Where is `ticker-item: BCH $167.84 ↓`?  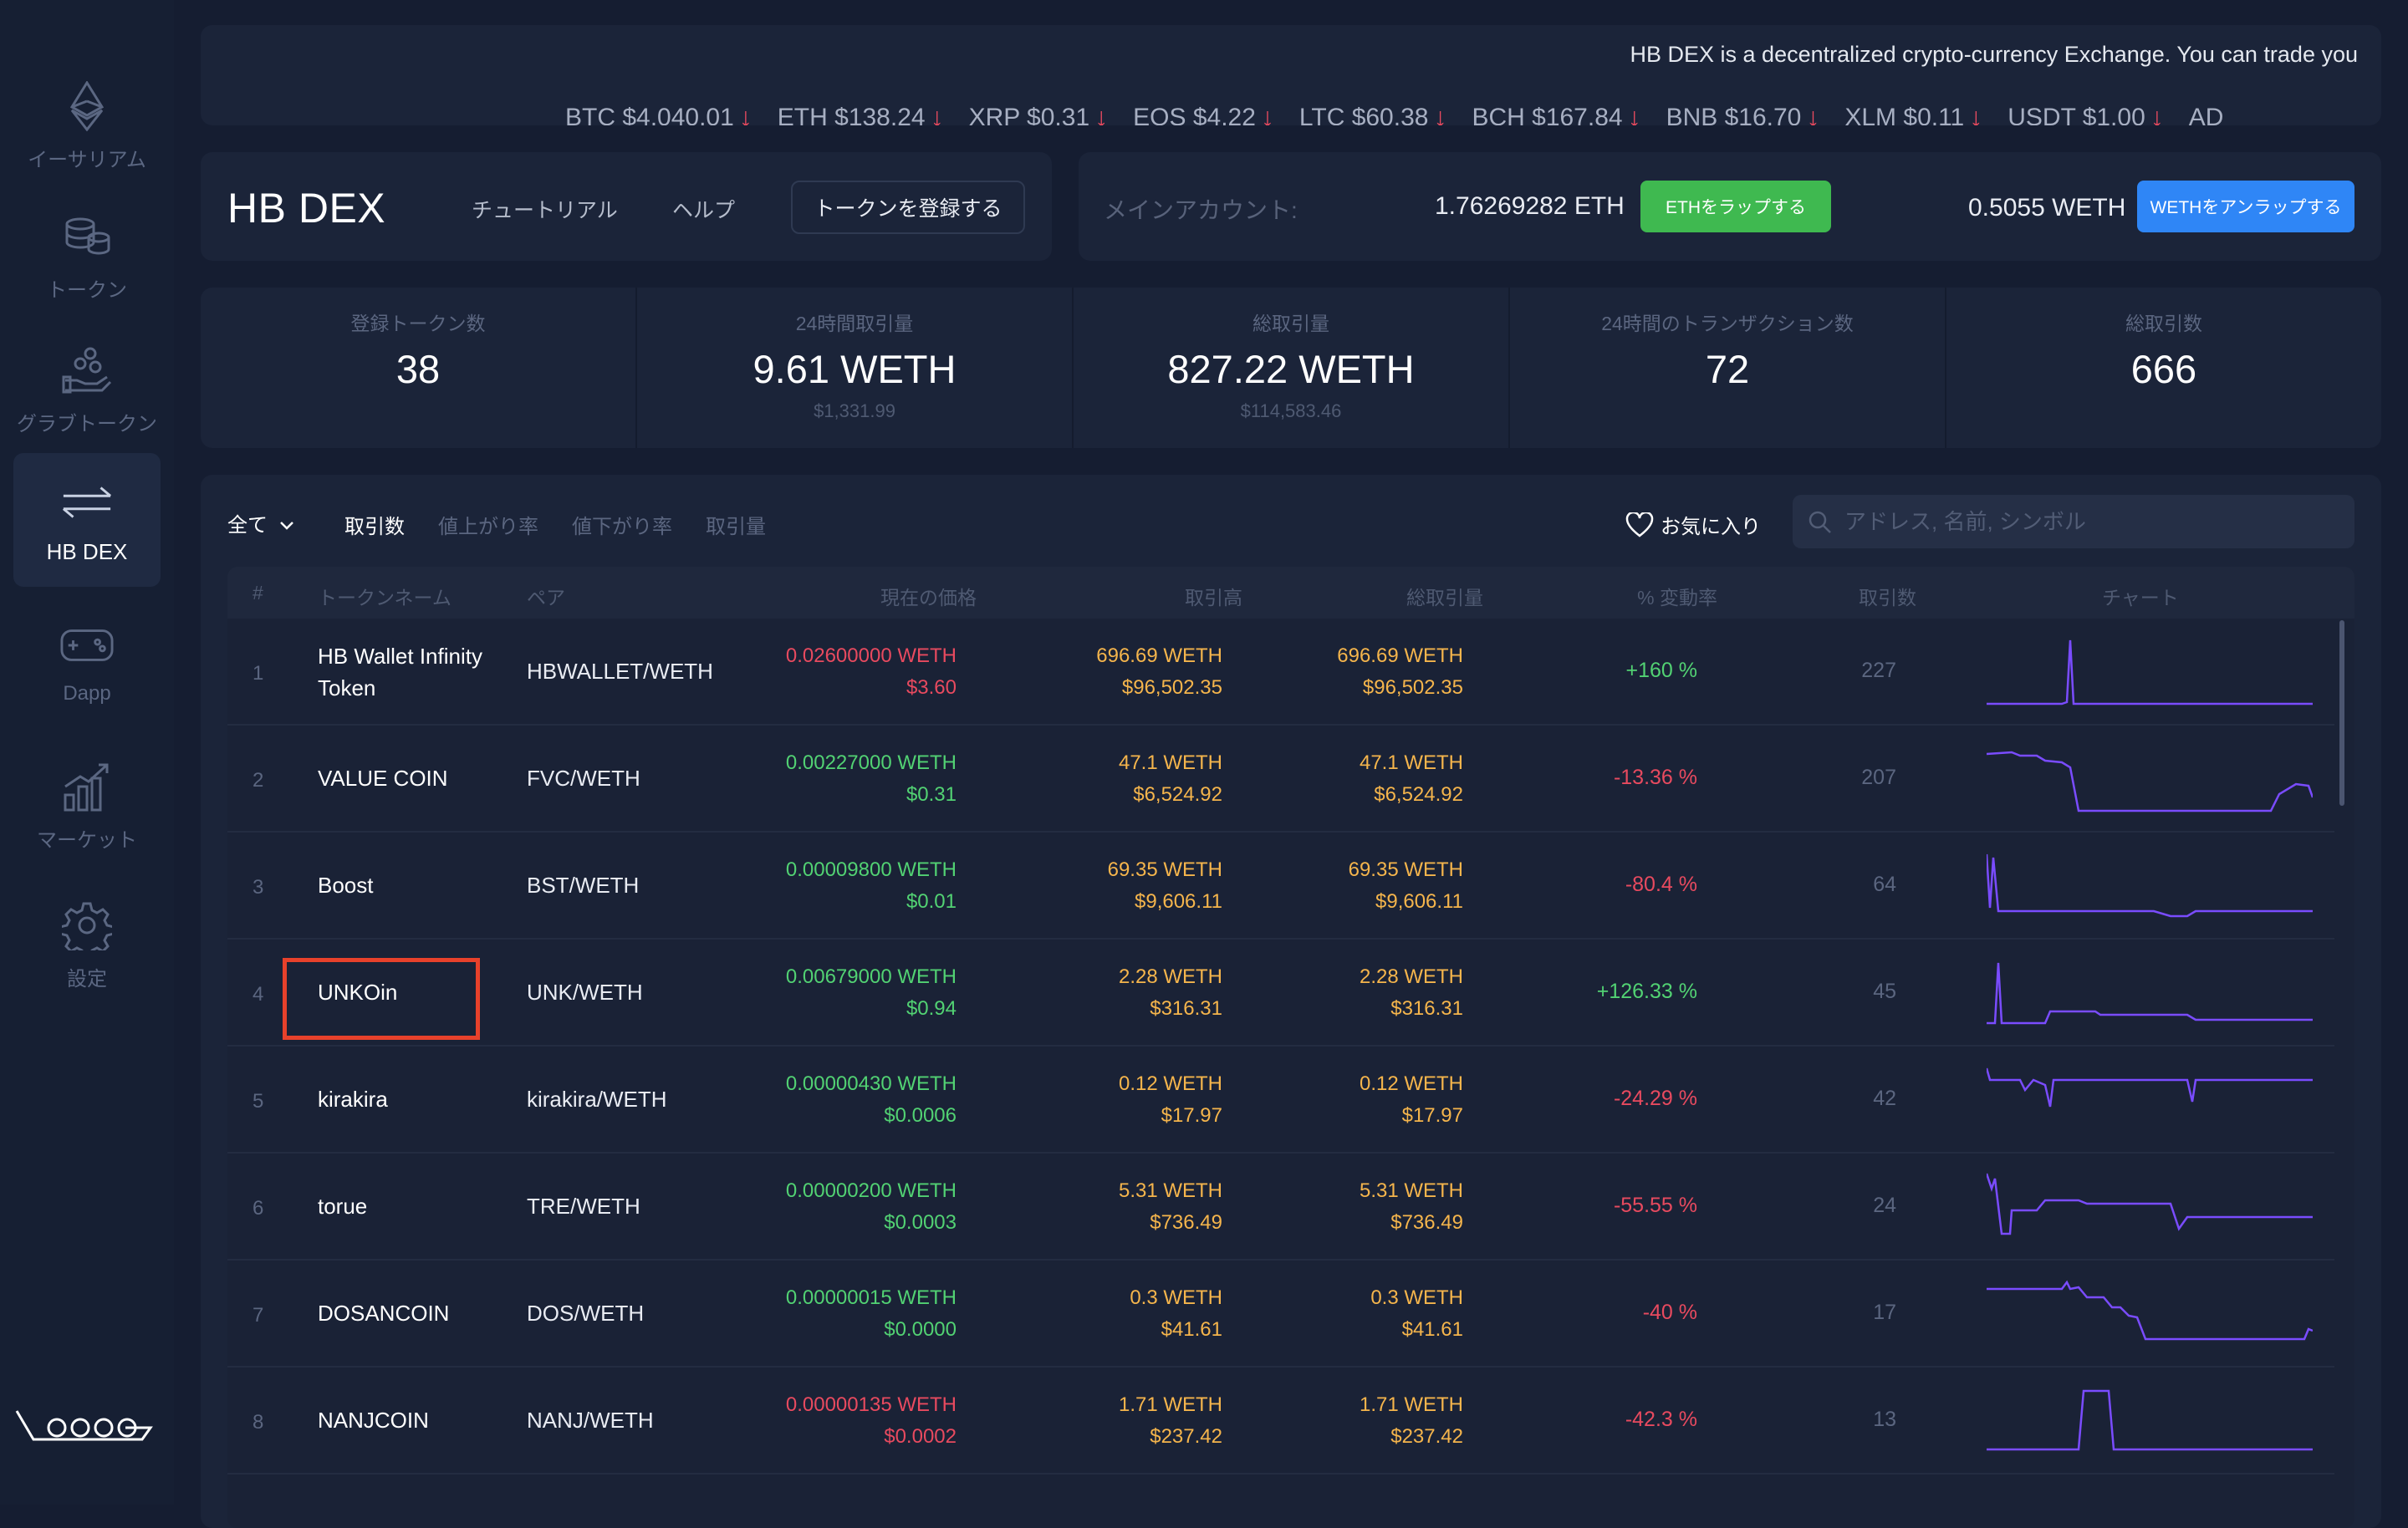
ticker-item: BCH $167.84 ↓ is located at coordinates (1556, 113).